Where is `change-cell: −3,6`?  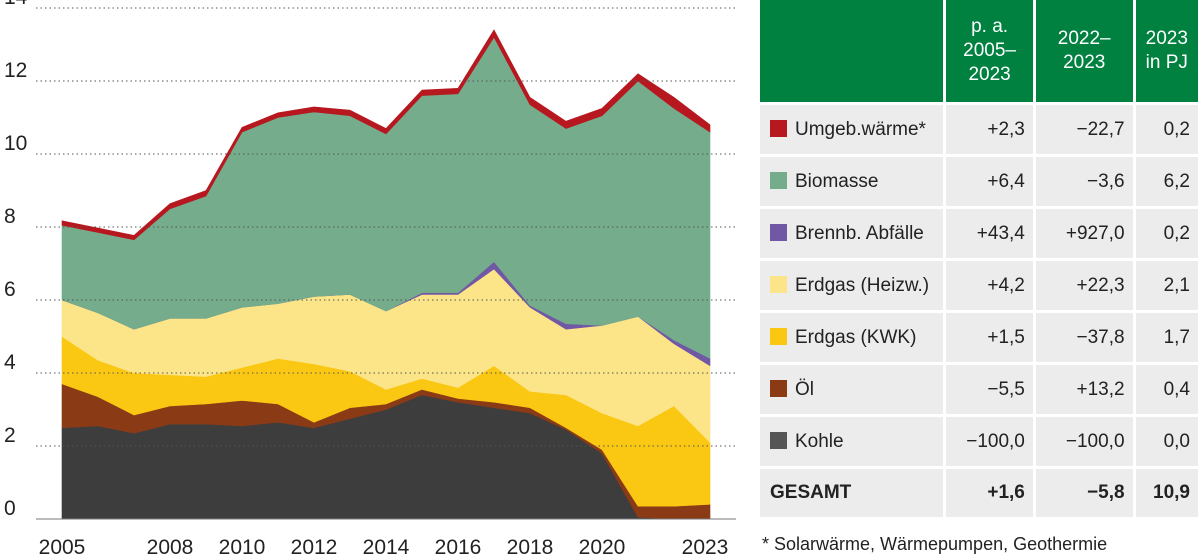 change-cell: −3,6 is located at coordinates (1084, 181).